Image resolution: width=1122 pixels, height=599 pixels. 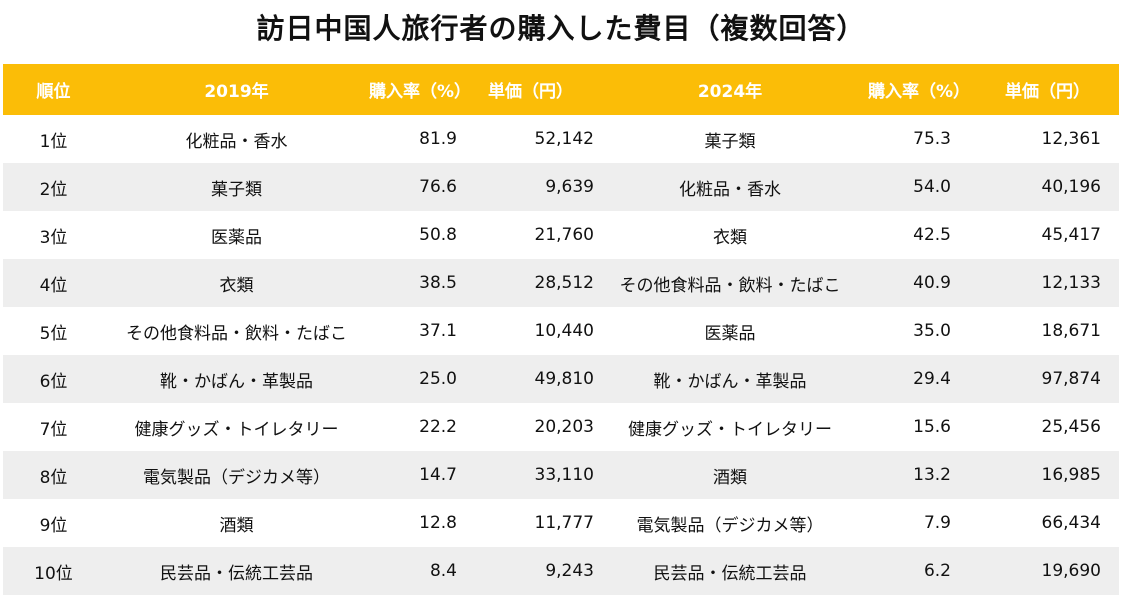 I want to click on rate-2024-cell: 7.9, so click(x=937, y=523).